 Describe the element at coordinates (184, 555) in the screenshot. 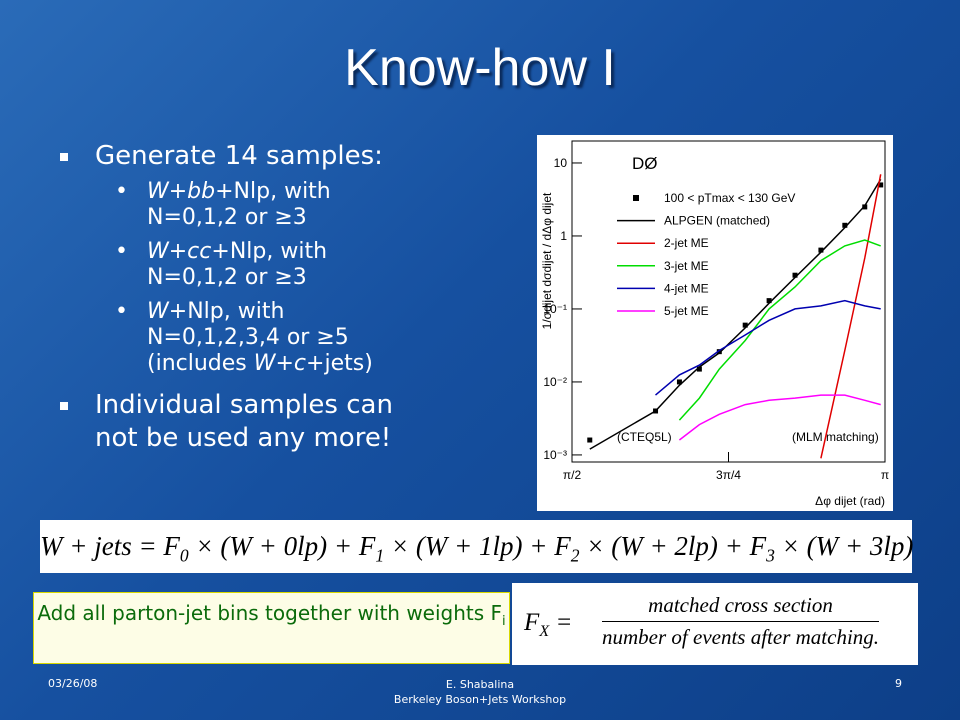

I see `text-part: 0` at that location.